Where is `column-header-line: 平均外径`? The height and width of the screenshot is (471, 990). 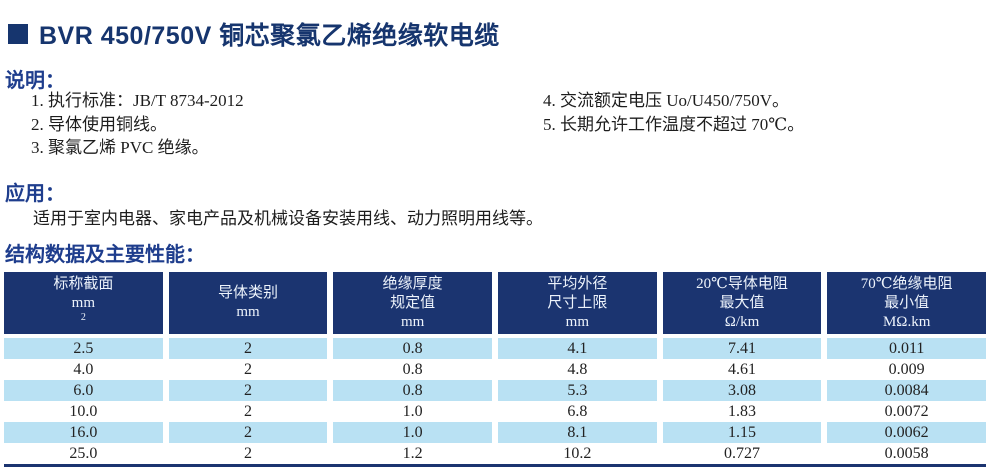 column-header-line: 平均外径 is located at coordinates (577, 283).